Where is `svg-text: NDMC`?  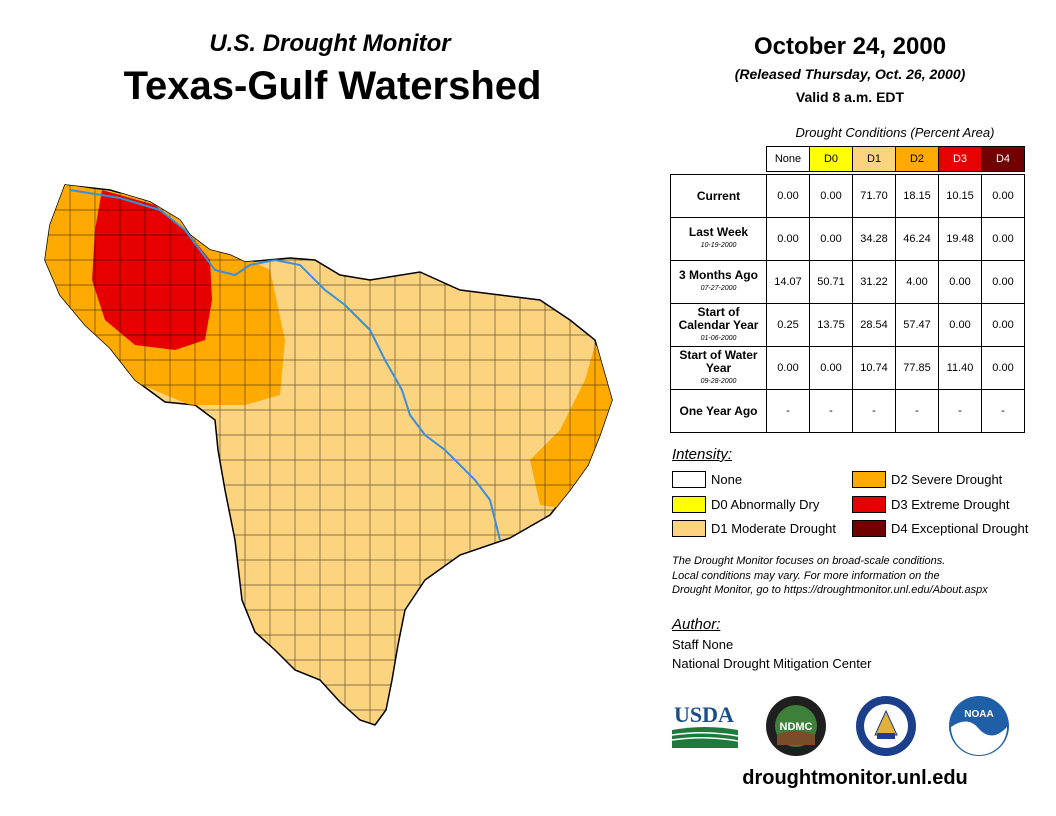
svg-text: NDMC is located at coordinates (796, 727).